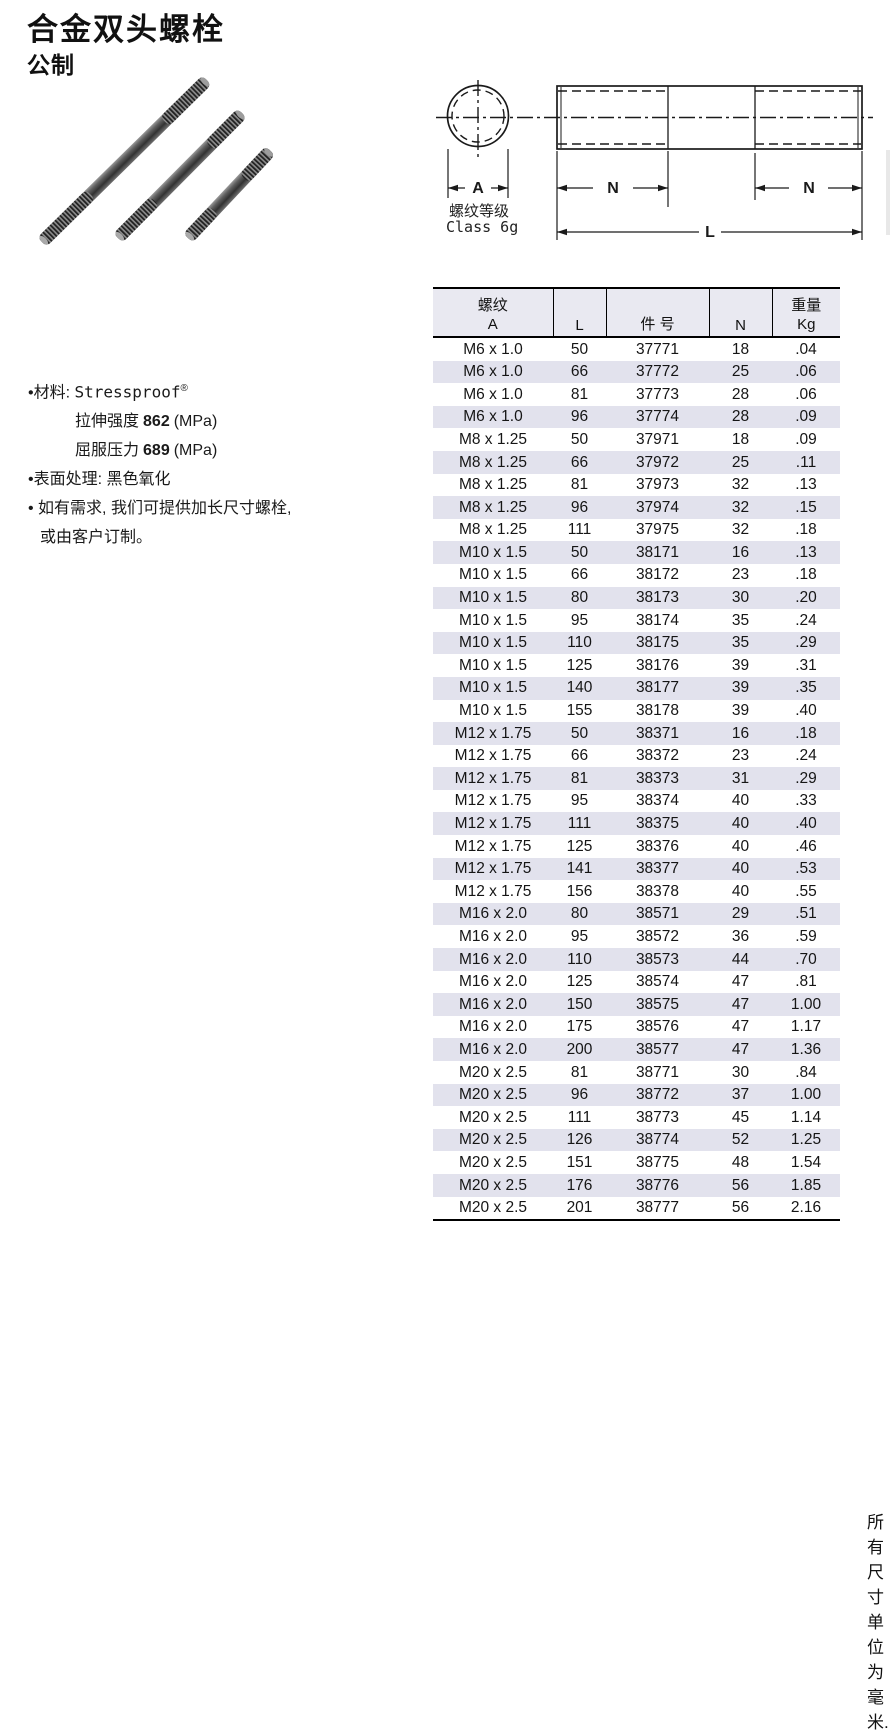  Describe the element at coordinates (229, 194) in the screenshot. I see `stud-short` at that location.